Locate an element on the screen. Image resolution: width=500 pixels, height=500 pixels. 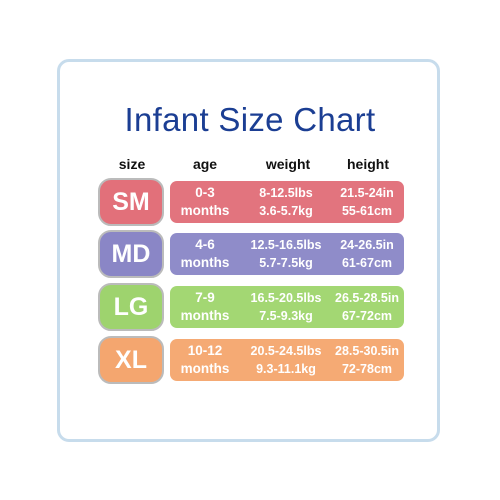
size-badge: SM is located at coordinates (131, 202).